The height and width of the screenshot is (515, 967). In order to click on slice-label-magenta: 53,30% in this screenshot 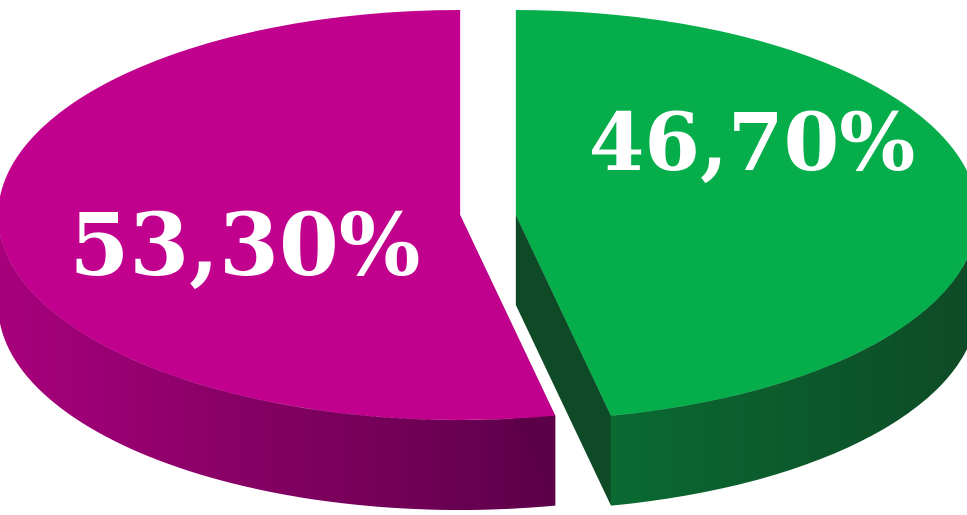, I will do `click(244, 245)`.